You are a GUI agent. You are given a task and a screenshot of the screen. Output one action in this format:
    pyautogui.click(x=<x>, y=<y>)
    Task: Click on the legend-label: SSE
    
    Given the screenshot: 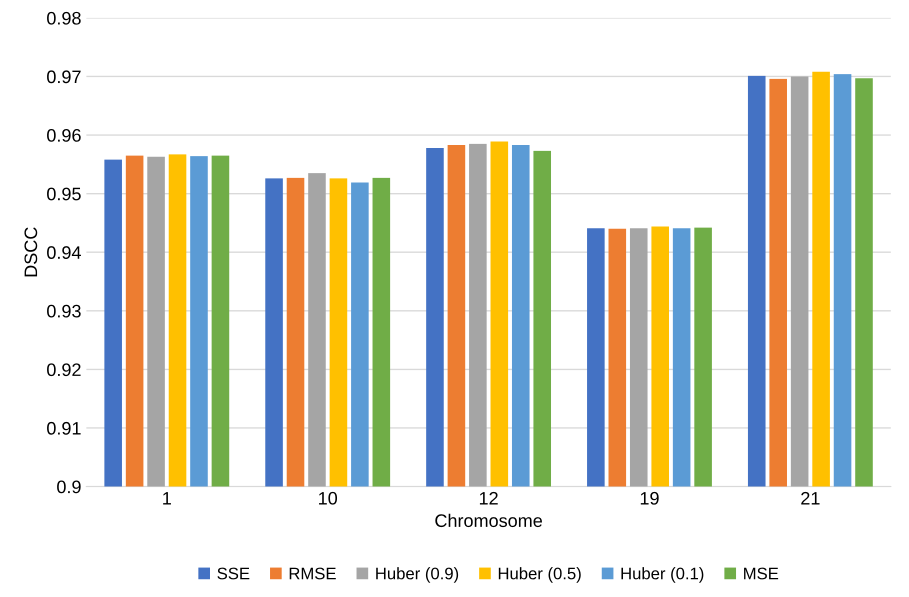 What is the action you would take?
    pyautogui.click(x=233, y=574)
    